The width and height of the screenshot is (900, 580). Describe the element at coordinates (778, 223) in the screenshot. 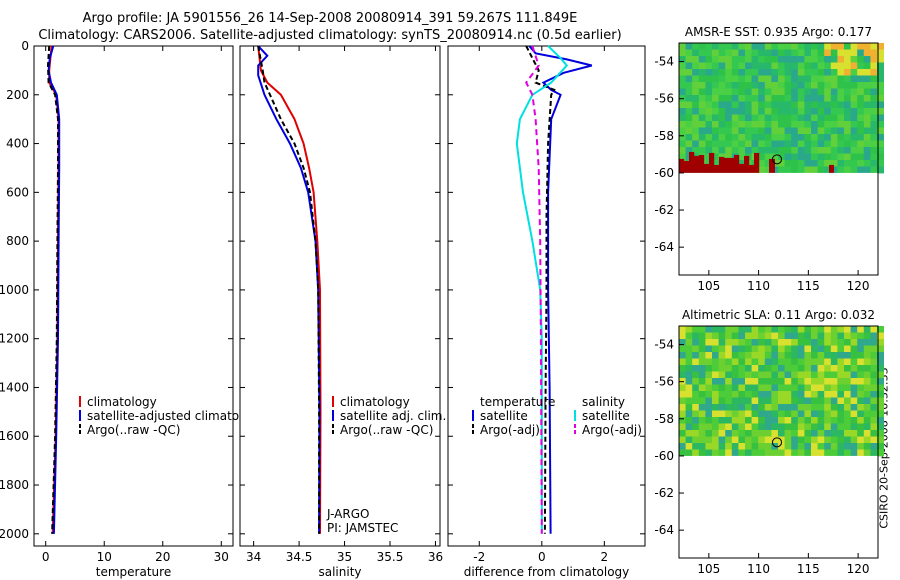

I see `map-no-data` at that location.